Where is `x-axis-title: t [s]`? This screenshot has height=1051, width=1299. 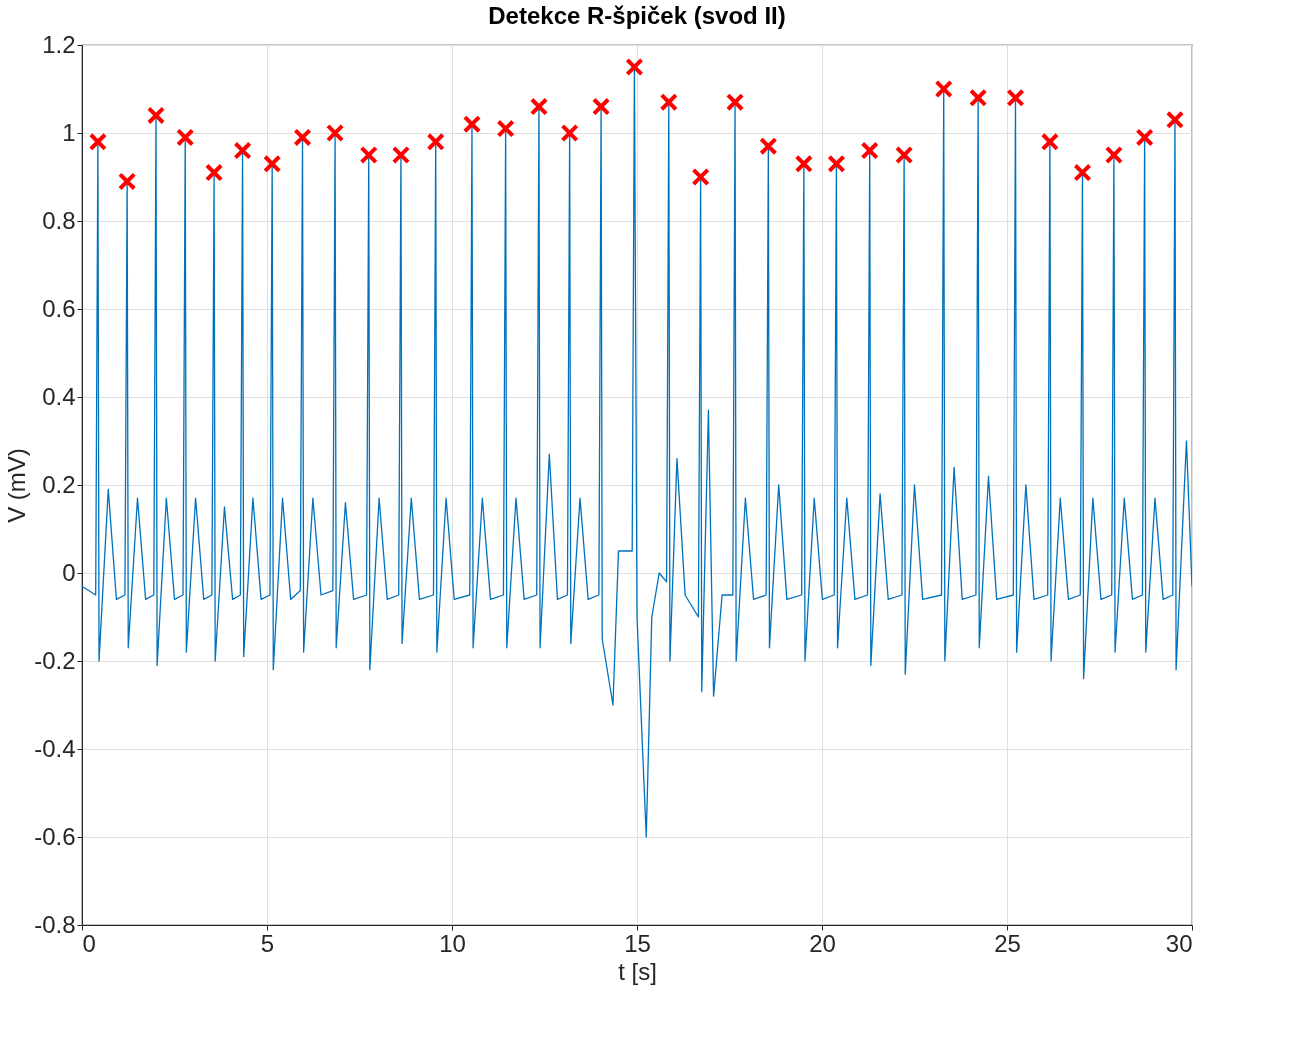
x-axis-title: t [s] is located at coordinates (637, 971).